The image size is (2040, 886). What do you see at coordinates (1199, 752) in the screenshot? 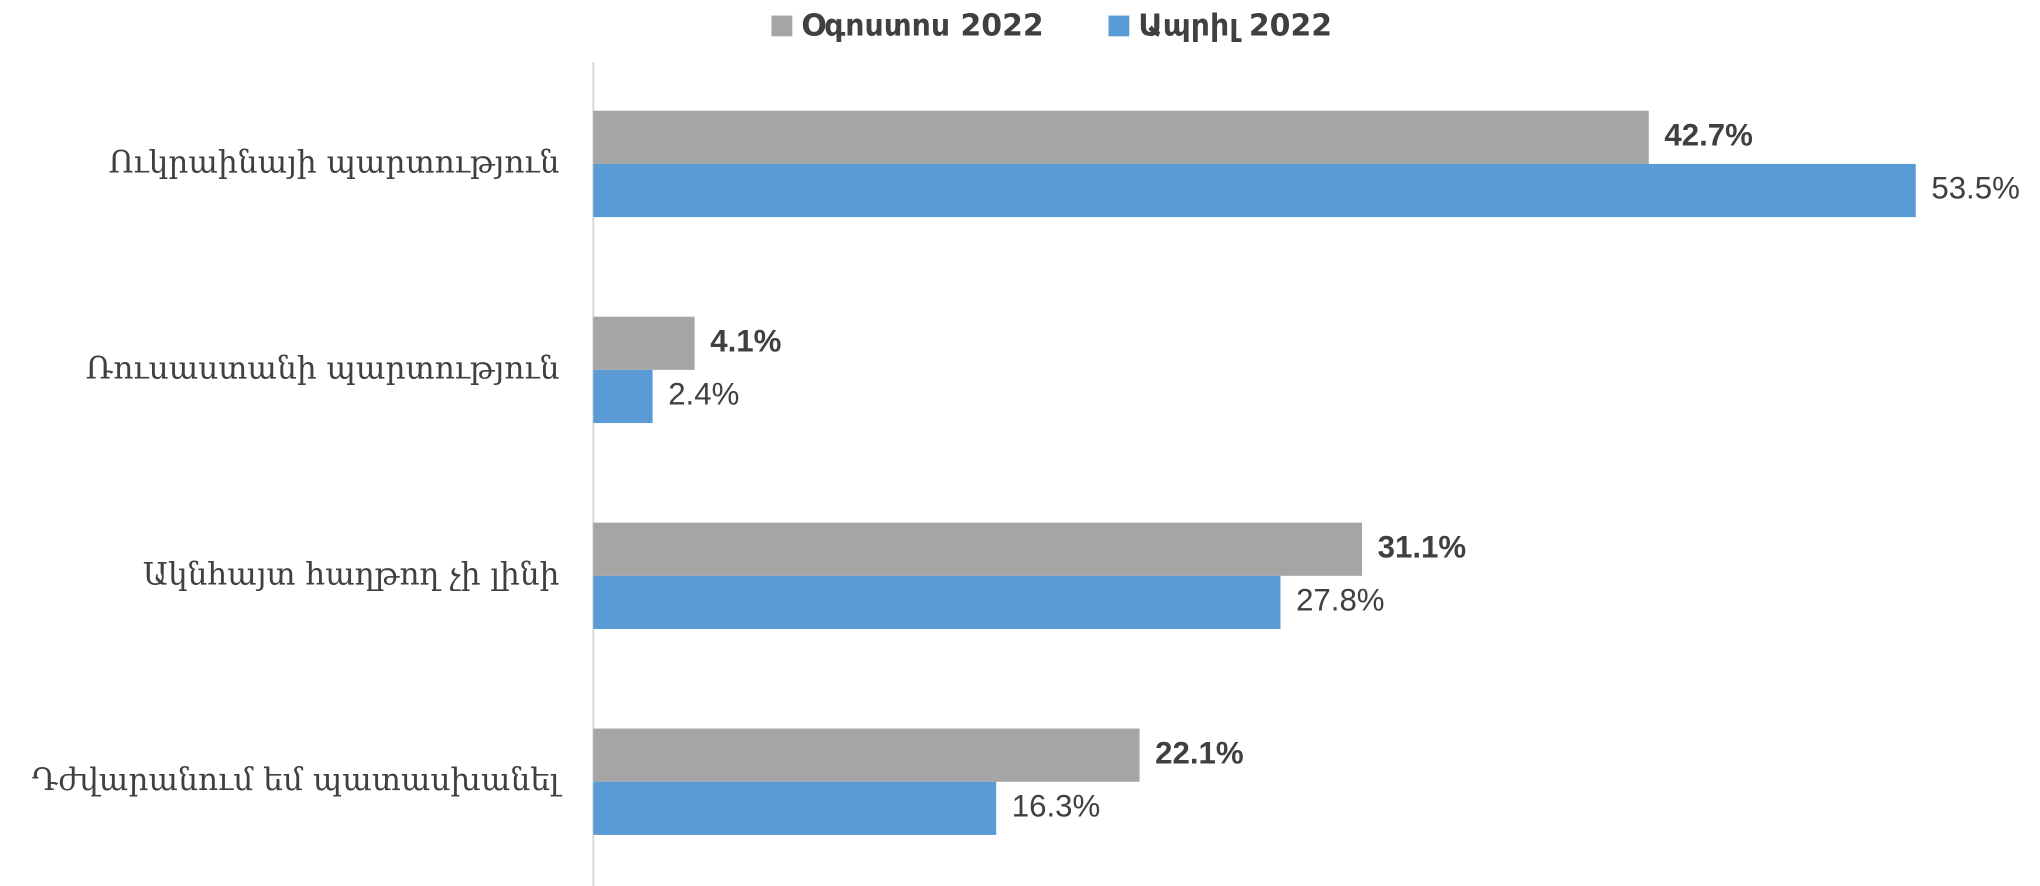
I see `data-label: 22.1%` at bounding box center [1199, 752].